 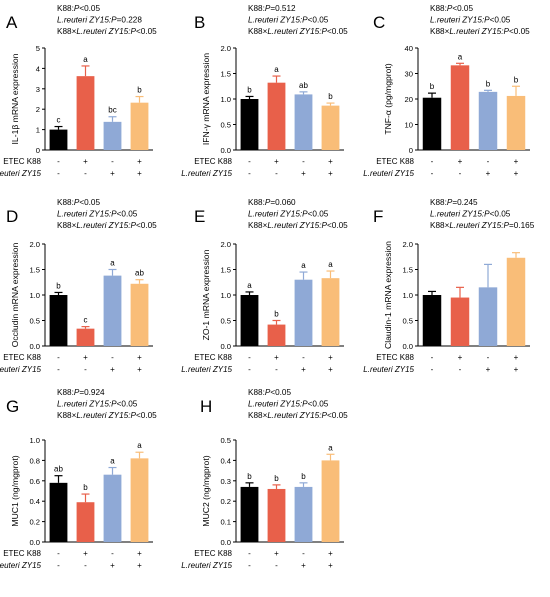 What do you see at coordinates (65, 8) in the screenshot?
I see `stats-prefix: K88:` at bounding box center [65, 8].